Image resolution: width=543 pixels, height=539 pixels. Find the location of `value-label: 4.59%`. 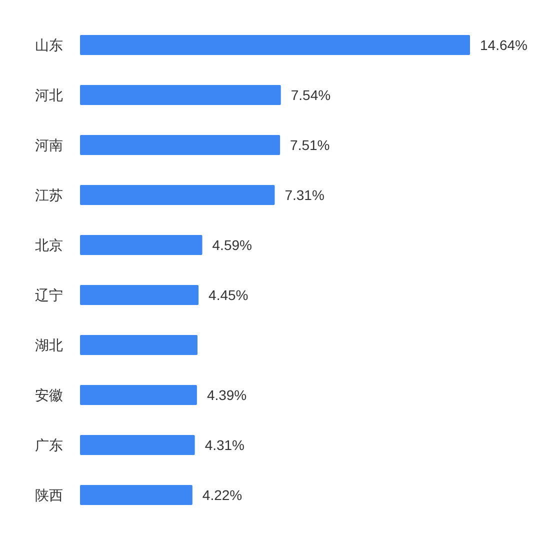

value-label: 4.59% is located at coordinates (232, 245).